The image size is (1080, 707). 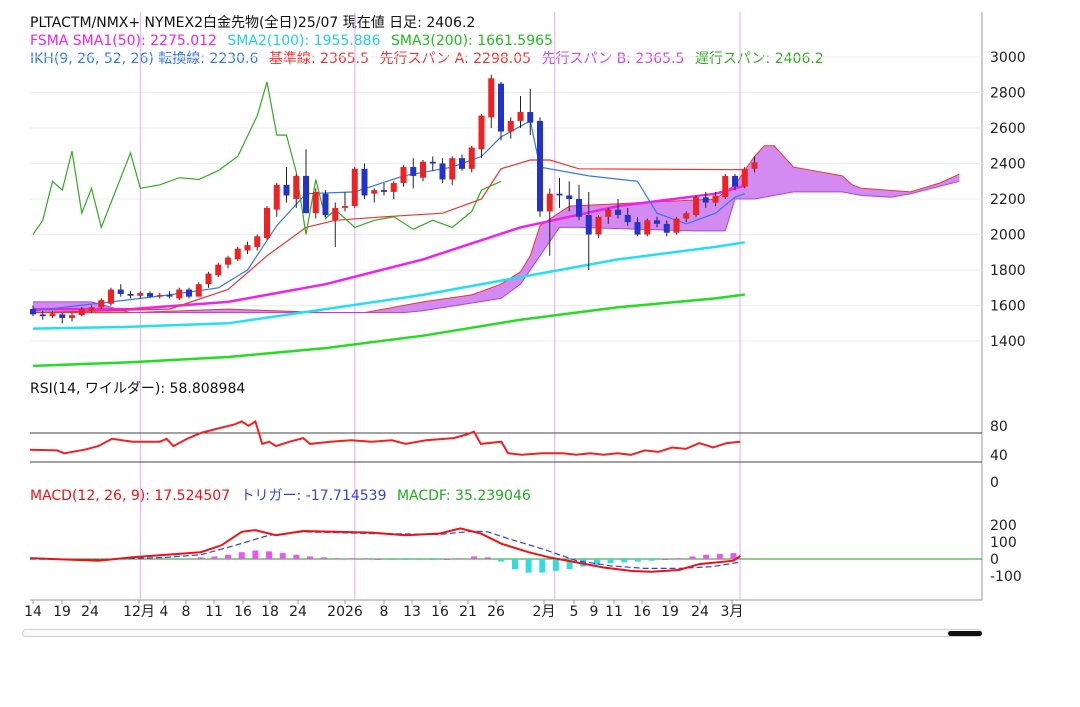 What do you see at coordinates (468, 612) in the screenshot?
I see `x-tick-label: 21` at bounding box center [468, 612].